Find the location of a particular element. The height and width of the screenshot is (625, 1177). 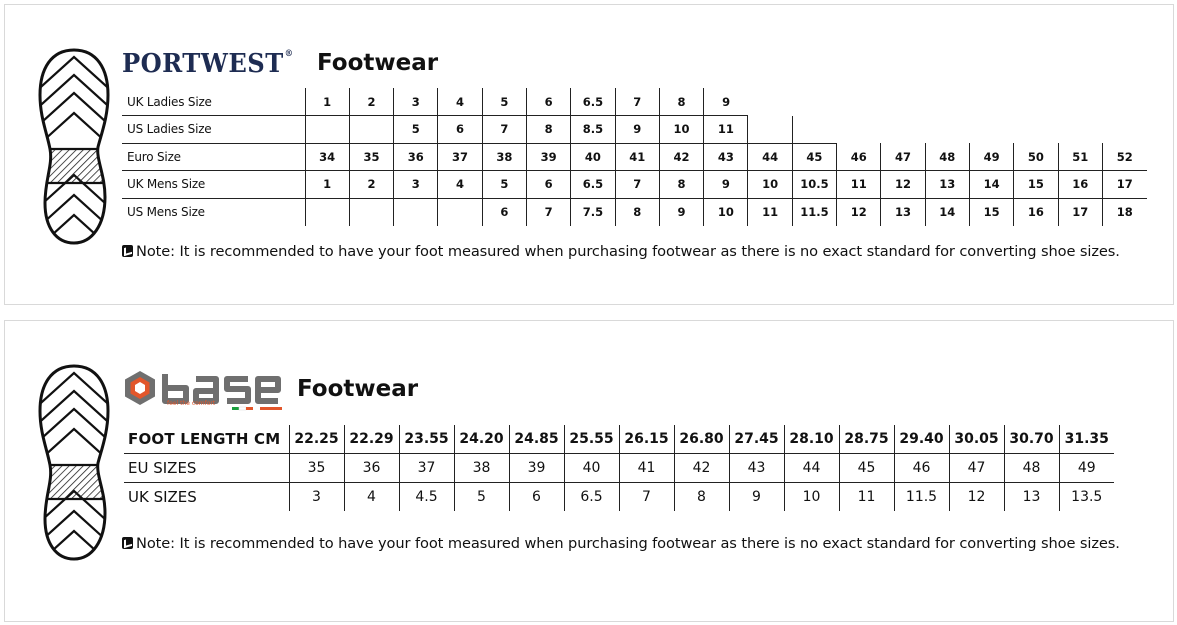

shoe-sole-icon is located at coordinates (74, 149).